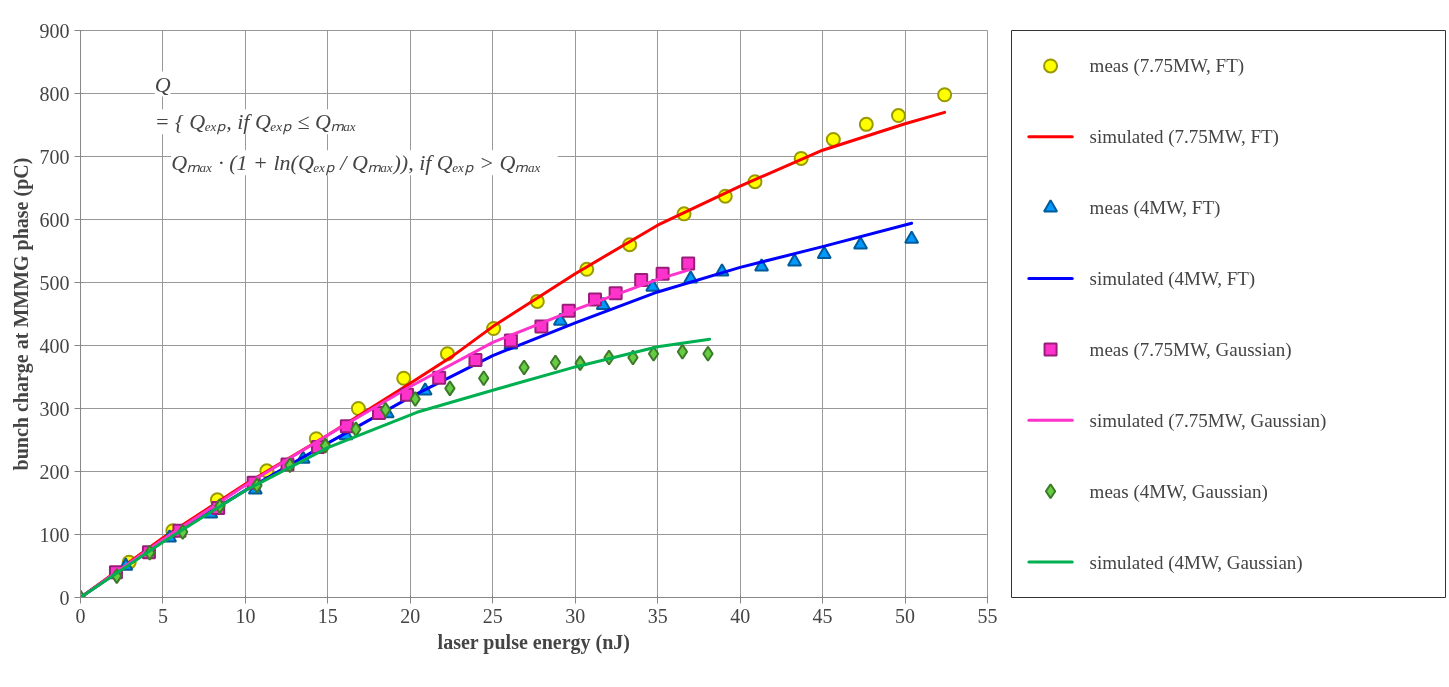 The width and height of the screenshot is (1449, 687). I want to click on x-tick-label: 30, so click(575, 615).